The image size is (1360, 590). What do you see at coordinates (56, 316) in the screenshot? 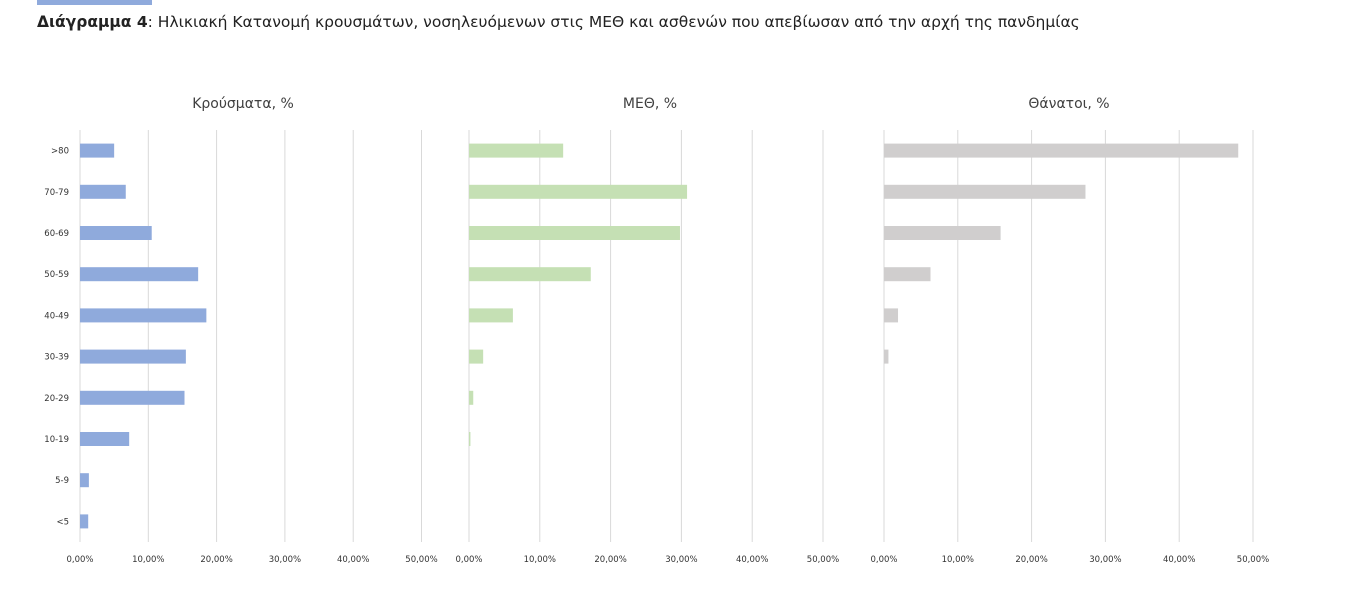
I see `category-label: 40-49` at bounding box center [56, 316].